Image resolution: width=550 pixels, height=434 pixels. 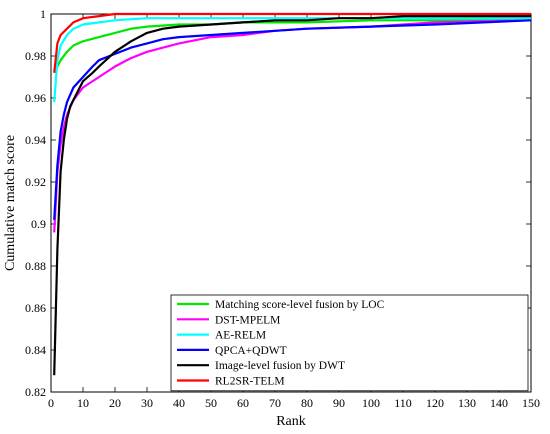 What do you see at coordinates (35, 56) in the screenshot?
I see `y-tick-label: 0.98` at bounding box center [35, 56].